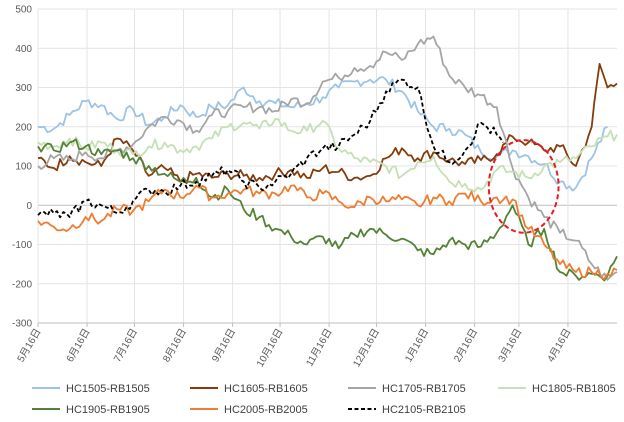 This screenshot has height=422, width=624. What do you see at coordinates (266, 389) in the screenshot?
I see `legend-label-hc1605-rb1605: HC1605-RB1605` at bounding box center [266, 389].